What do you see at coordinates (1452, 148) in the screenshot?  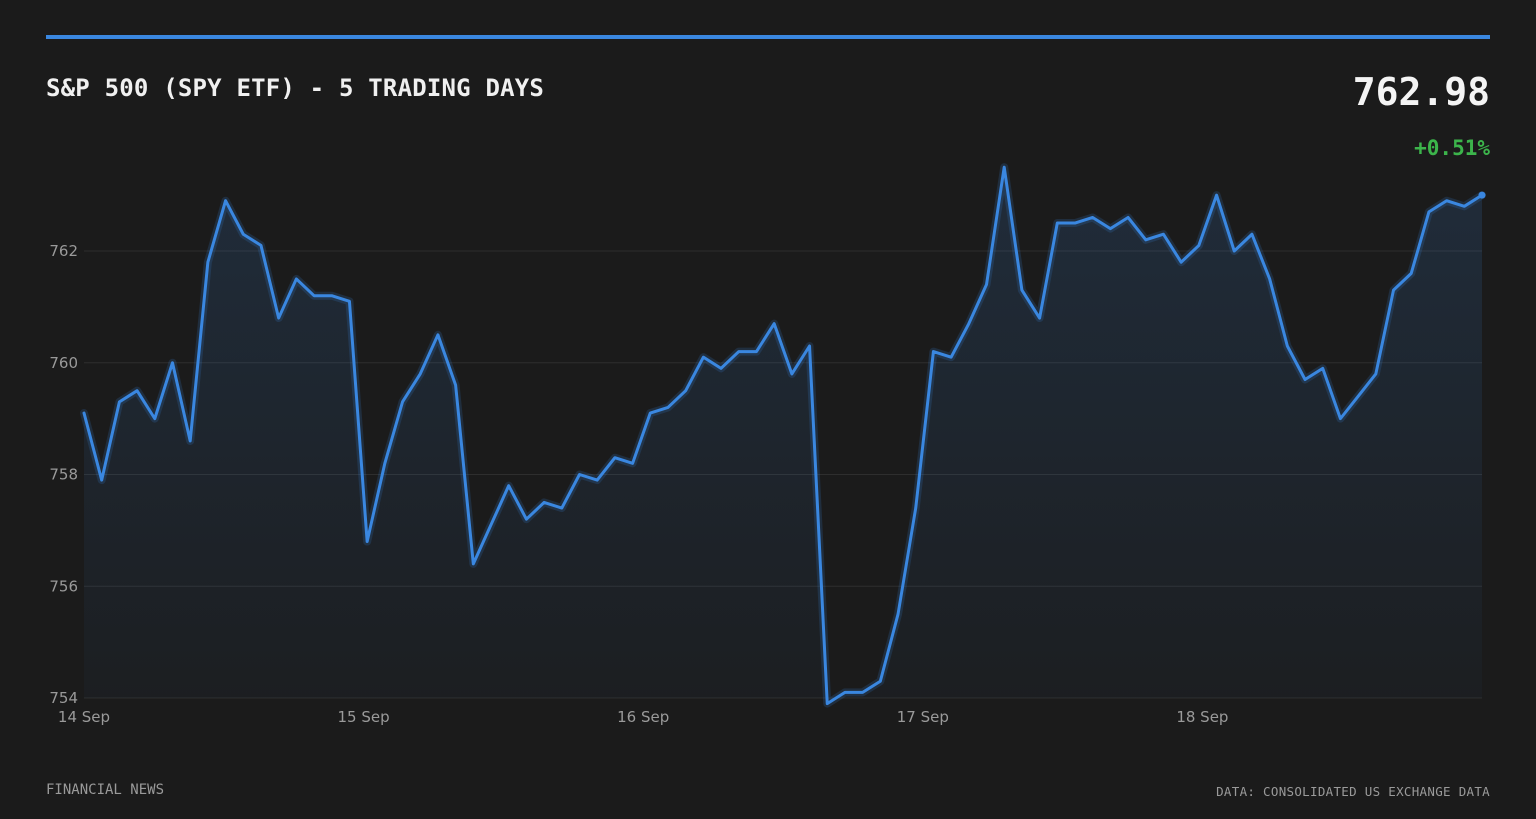 I see `price-change: +0.51%` at bounding box center [1452, 148].